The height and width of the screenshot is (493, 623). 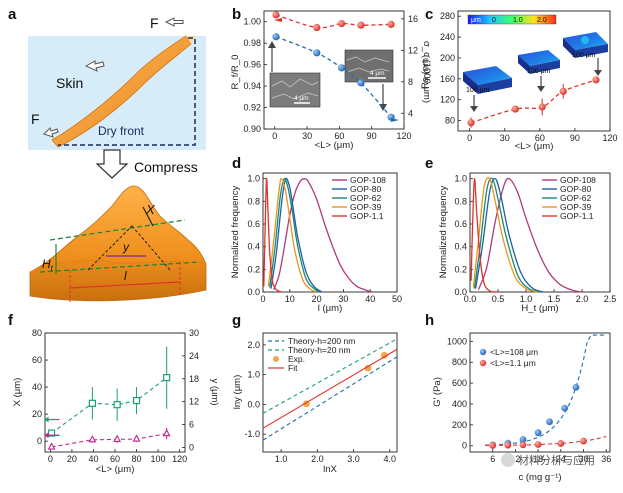 What do you see at coordinates (609, 138) in the screenshot?
I see `c-xtick-label-4: 120` at bounding box center [609, 138].